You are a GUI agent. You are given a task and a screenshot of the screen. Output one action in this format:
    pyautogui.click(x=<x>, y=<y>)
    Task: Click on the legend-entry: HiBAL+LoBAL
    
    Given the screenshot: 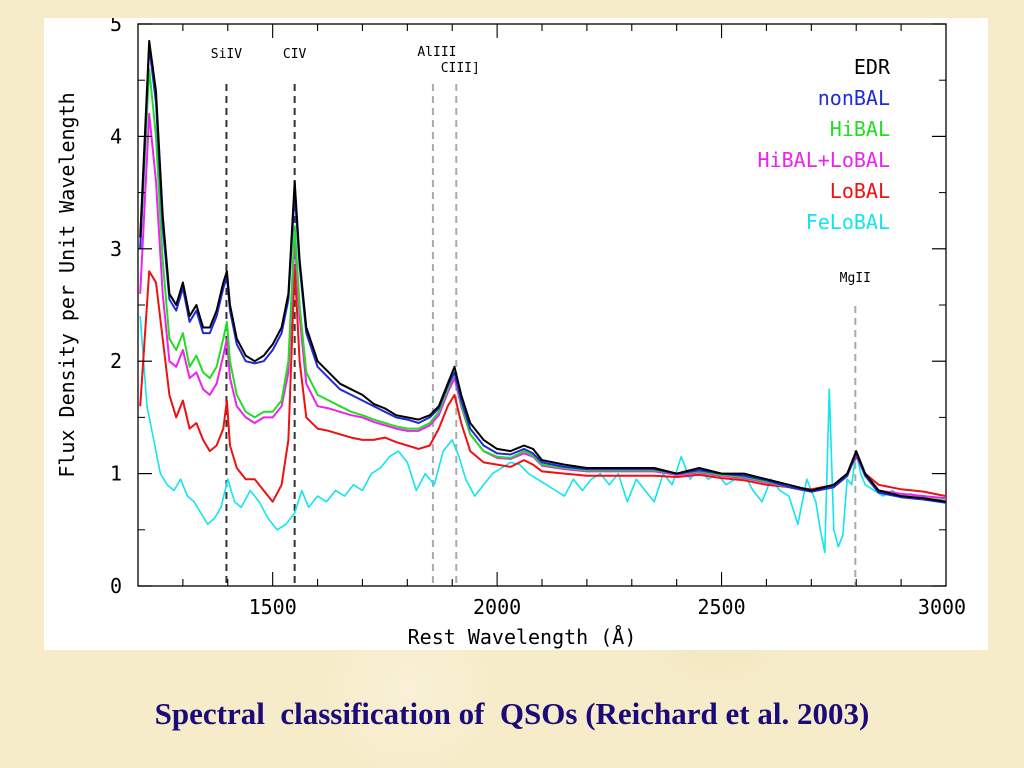 What is the action you would take?
    pyautogui.click(x=824, y=160)
    